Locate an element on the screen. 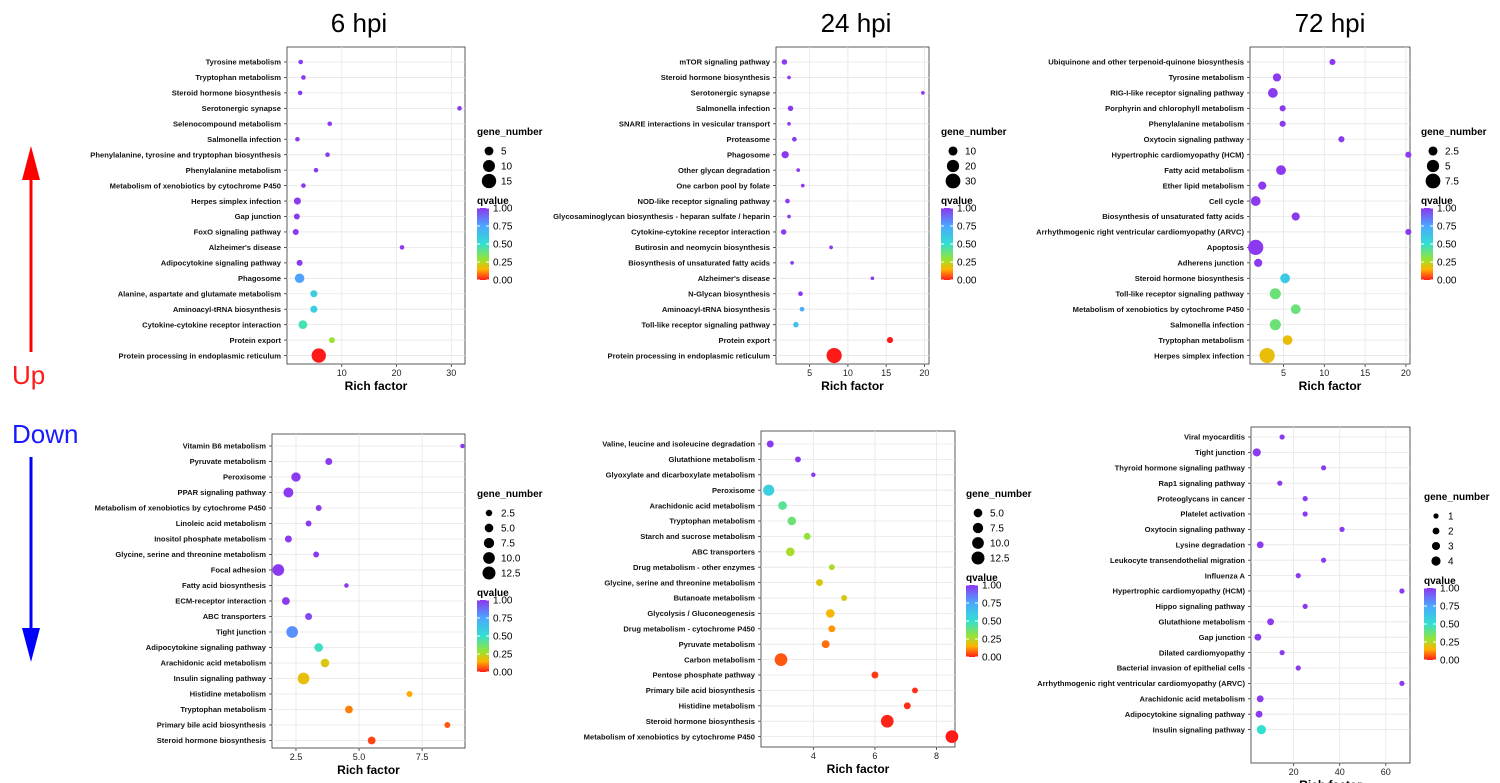 This screenshot has height=783, width=1500. x-tick-label: 10 is located at coordinates (1324, 373).